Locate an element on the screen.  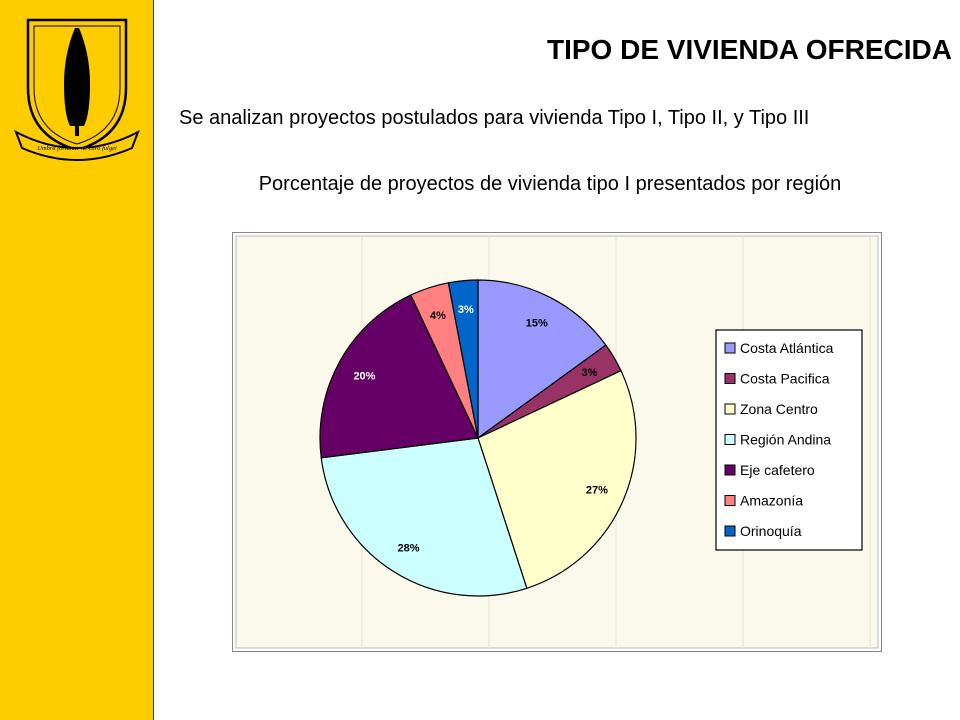
legend-swatch-costa-atlantica is located at coordinates (730, 348).